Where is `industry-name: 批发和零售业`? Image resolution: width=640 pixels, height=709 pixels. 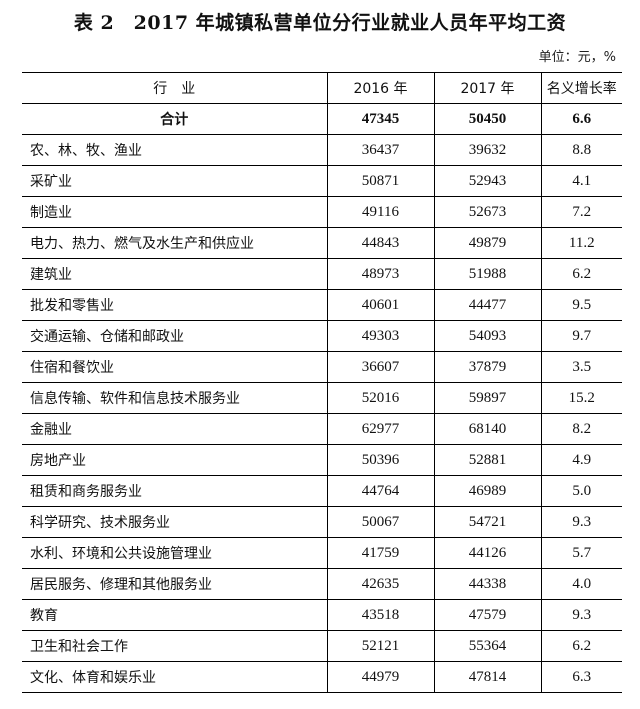
industry-name: 批发和零售业 is located at coordinates (175, 305).